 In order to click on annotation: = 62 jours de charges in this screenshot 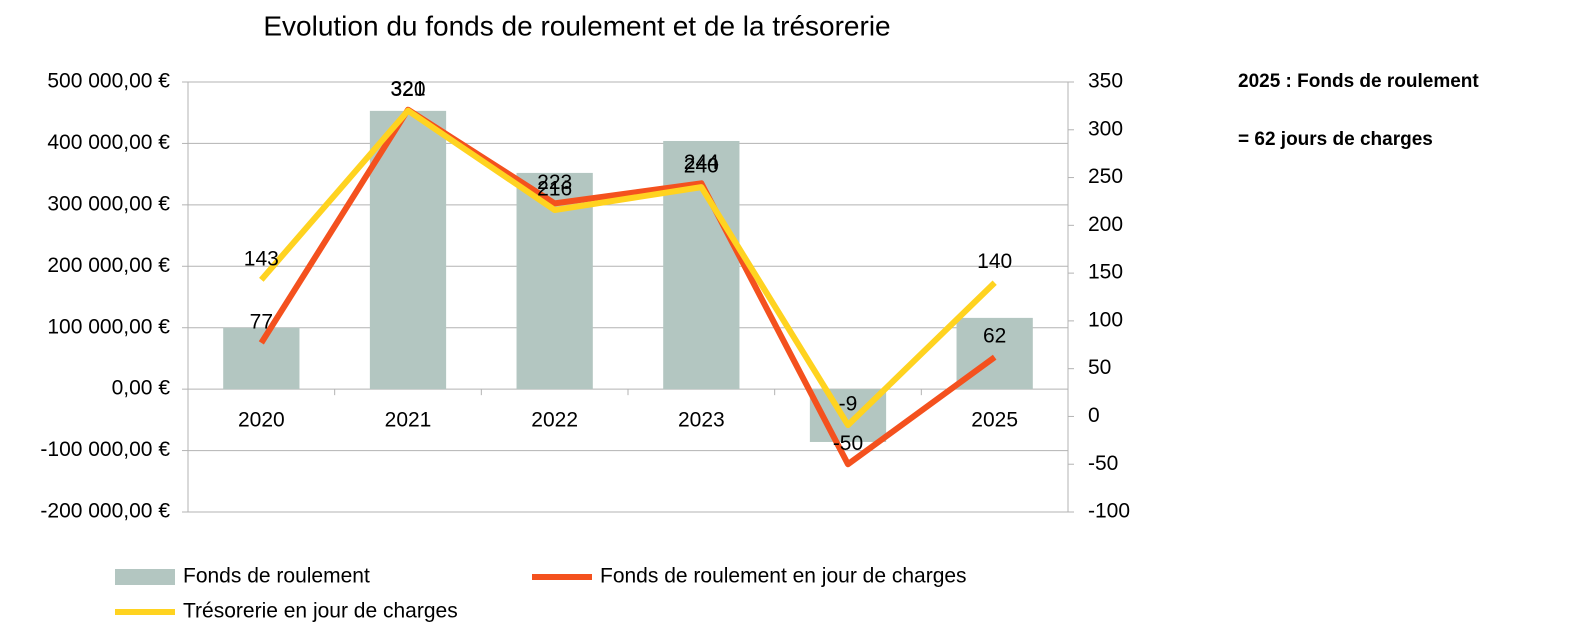, I will do `click(1335, 139)`.